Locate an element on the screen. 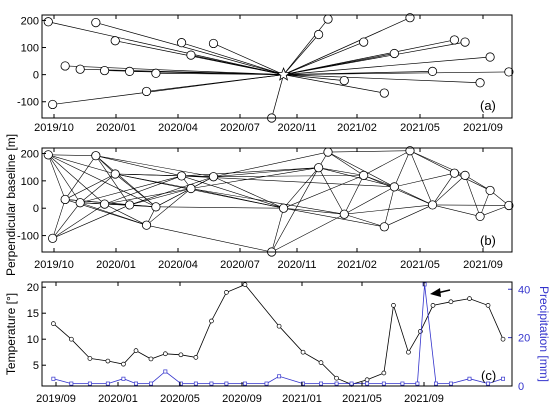 This screenshot has width=550, height=413. y-tick-label: 20 is located at coordinates (33, 288).